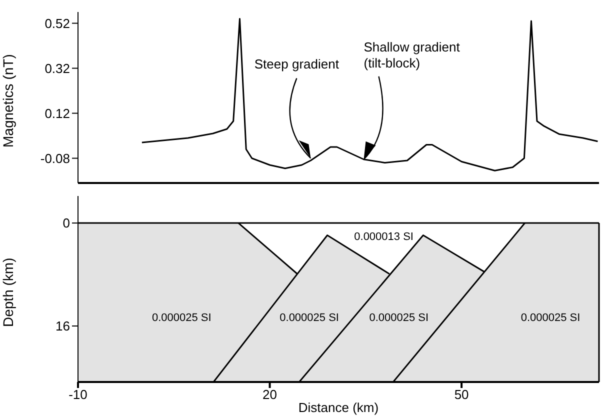 The height and width of the screenshot is (416, 610). I want to click on y-axis-title: Depth (km), so click(8, 292).